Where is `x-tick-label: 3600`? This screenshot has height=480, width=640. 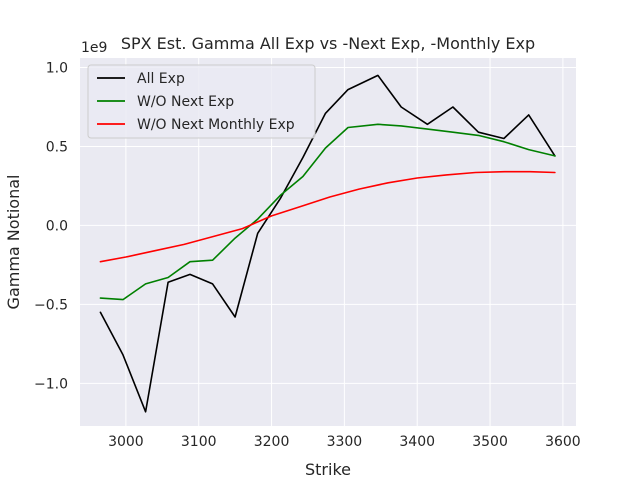 x-tick-label: 3600 is located at coordinates (563, 442).